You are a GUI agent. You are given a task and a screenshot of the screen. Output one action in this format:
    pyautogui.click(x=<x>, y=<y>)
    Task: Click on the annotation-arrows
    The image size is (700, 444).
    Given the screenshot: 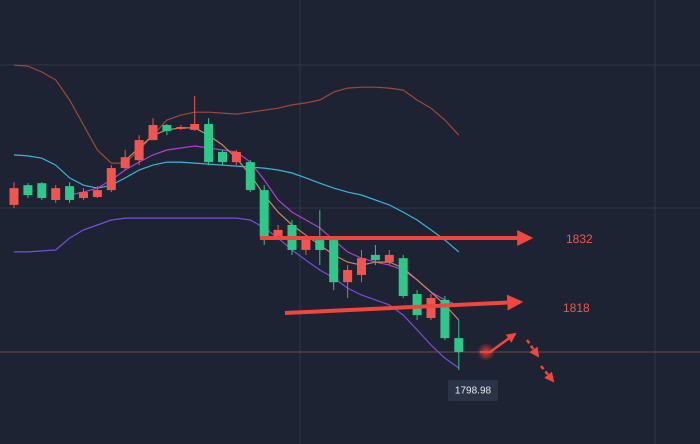 What is the action you would take?
    pyautogui.click(x=407, y=306)
    